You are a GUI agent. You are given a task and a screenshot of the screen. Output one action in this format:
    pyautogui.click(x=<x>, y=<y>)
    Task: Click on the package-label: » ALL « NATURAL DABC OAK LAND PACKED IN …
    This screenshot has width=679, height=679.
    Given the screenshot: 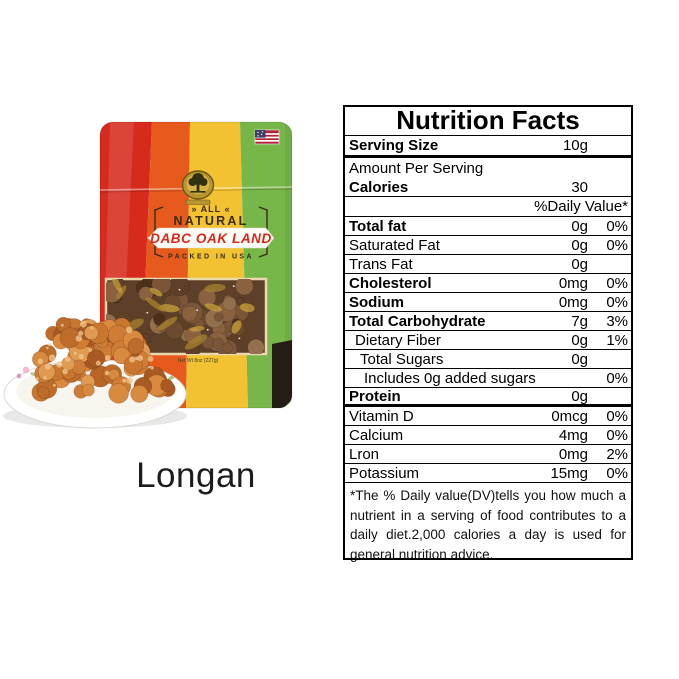 What is the action you would take?
    pyautogui.click(x=211, y=232)
    